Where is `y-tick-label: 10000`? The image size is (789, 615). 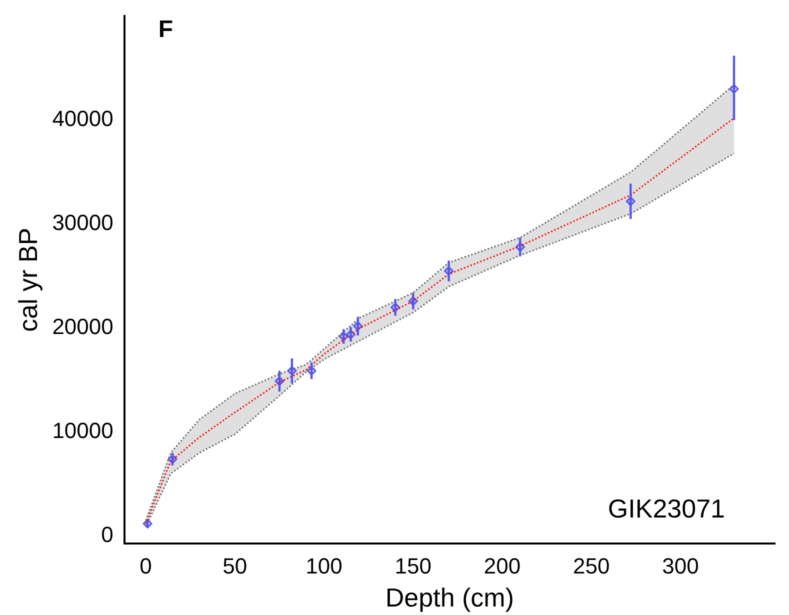 y-tick-label: 10000 is located at coordinates (83, 431).